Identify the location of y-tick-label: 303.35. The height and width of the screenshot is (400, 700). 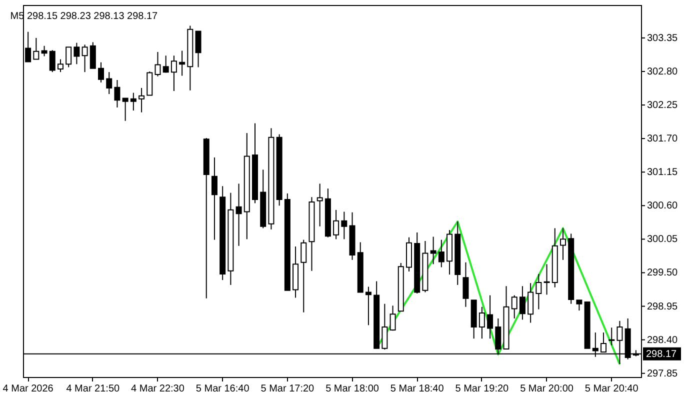
(662, 38).